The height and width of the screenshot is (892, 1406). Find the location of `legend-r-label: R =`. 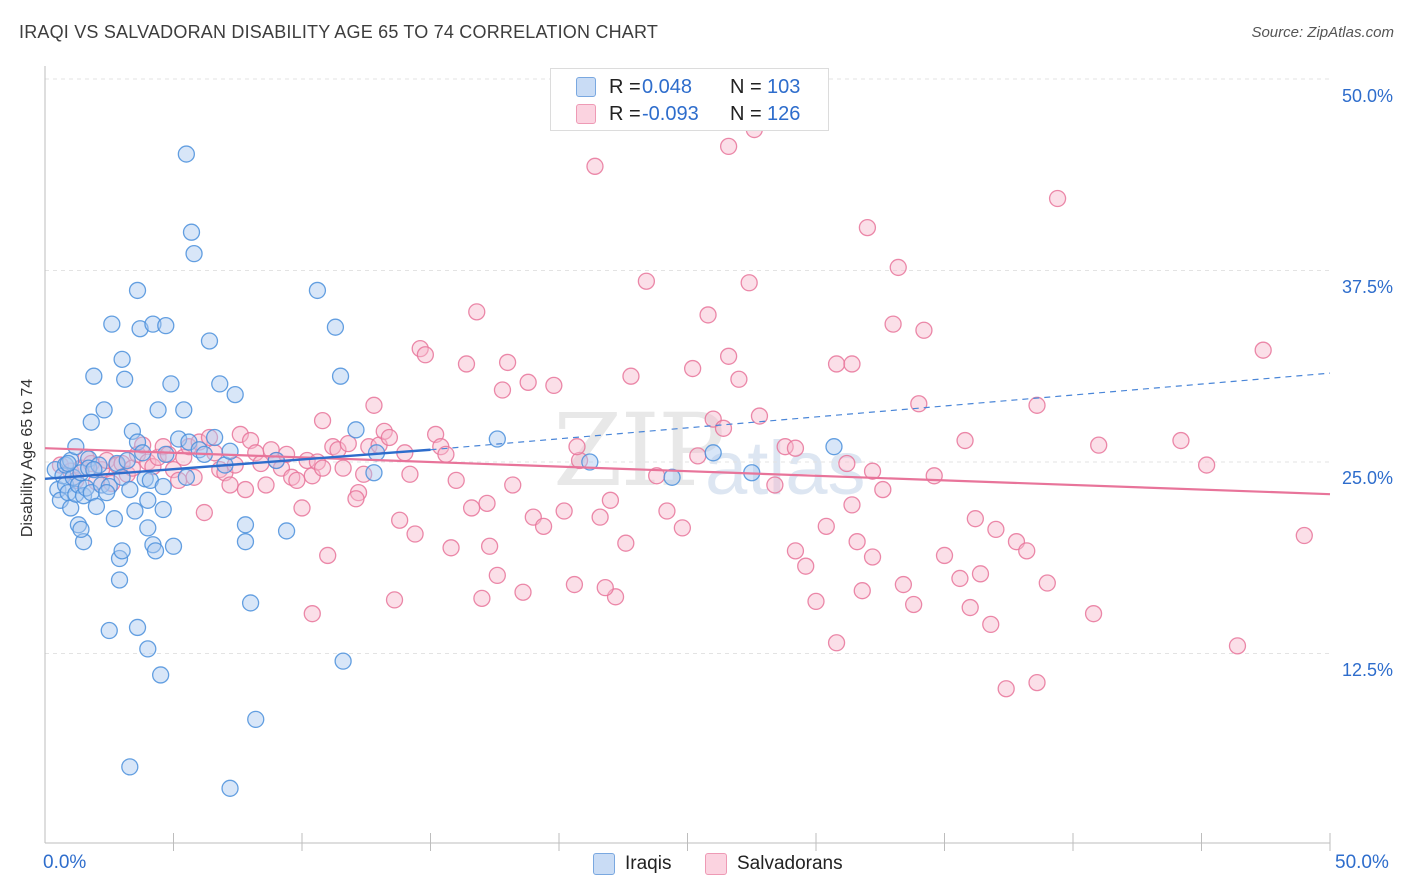

legend-r-label: R = is located at coordinates (625, 87).